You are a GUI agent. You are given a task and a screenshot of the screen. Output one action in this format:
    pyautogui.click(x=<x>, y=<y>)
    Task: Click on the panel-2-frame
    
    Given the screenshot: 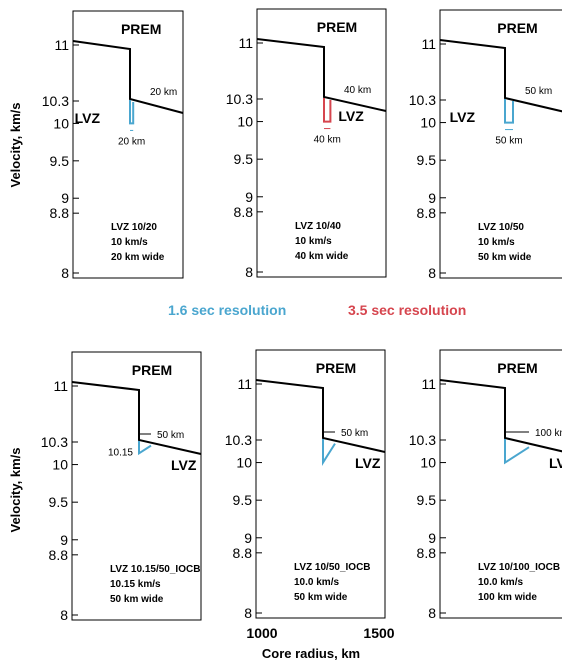 What is the action you would take?
    pyautogui.click(x=321, y=143)
    